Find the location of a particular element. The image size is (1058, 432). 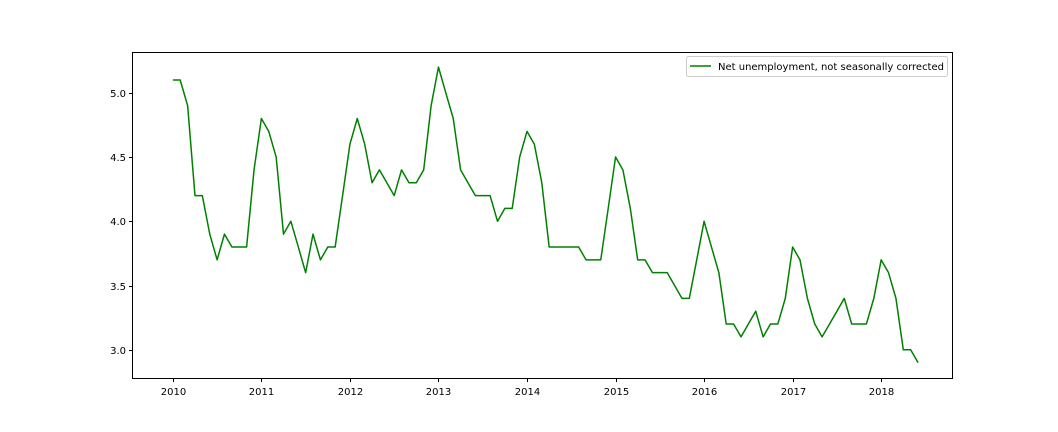

y-tick-label: 4.5 is located at coordinates (118, 158).